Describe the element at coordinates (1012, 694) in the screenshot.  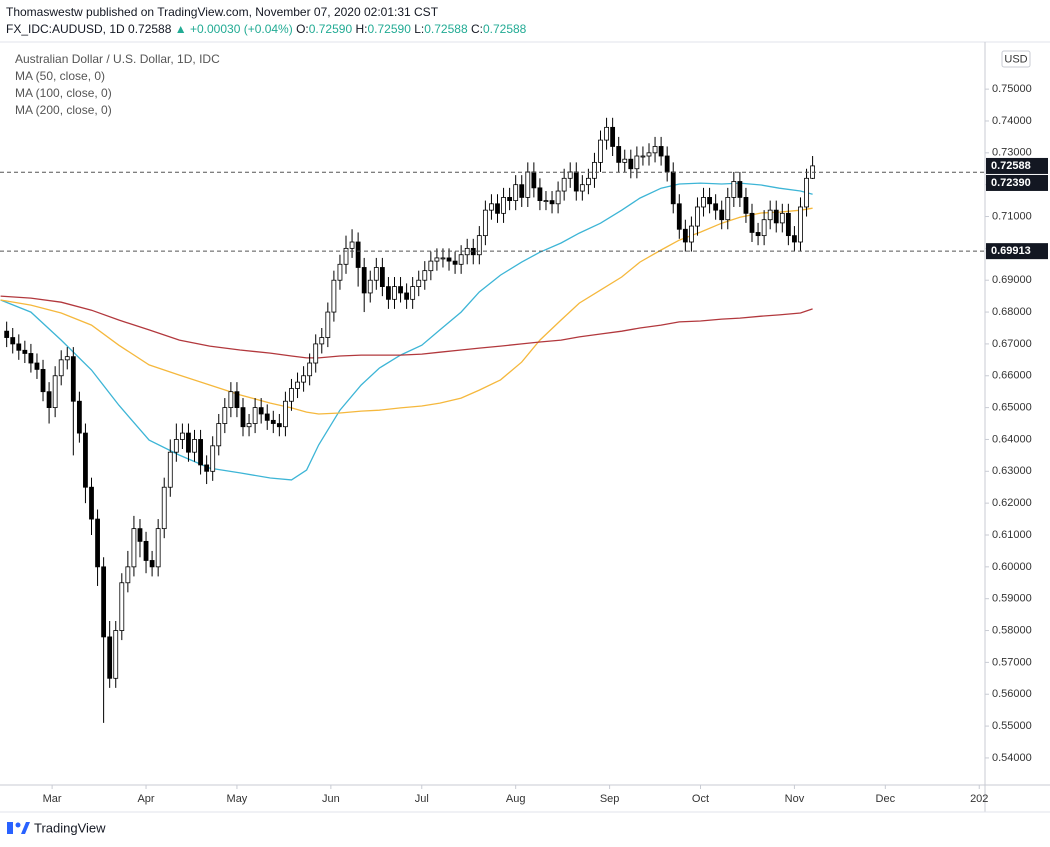
I see `y-tick-label: 0.56000` at that location.